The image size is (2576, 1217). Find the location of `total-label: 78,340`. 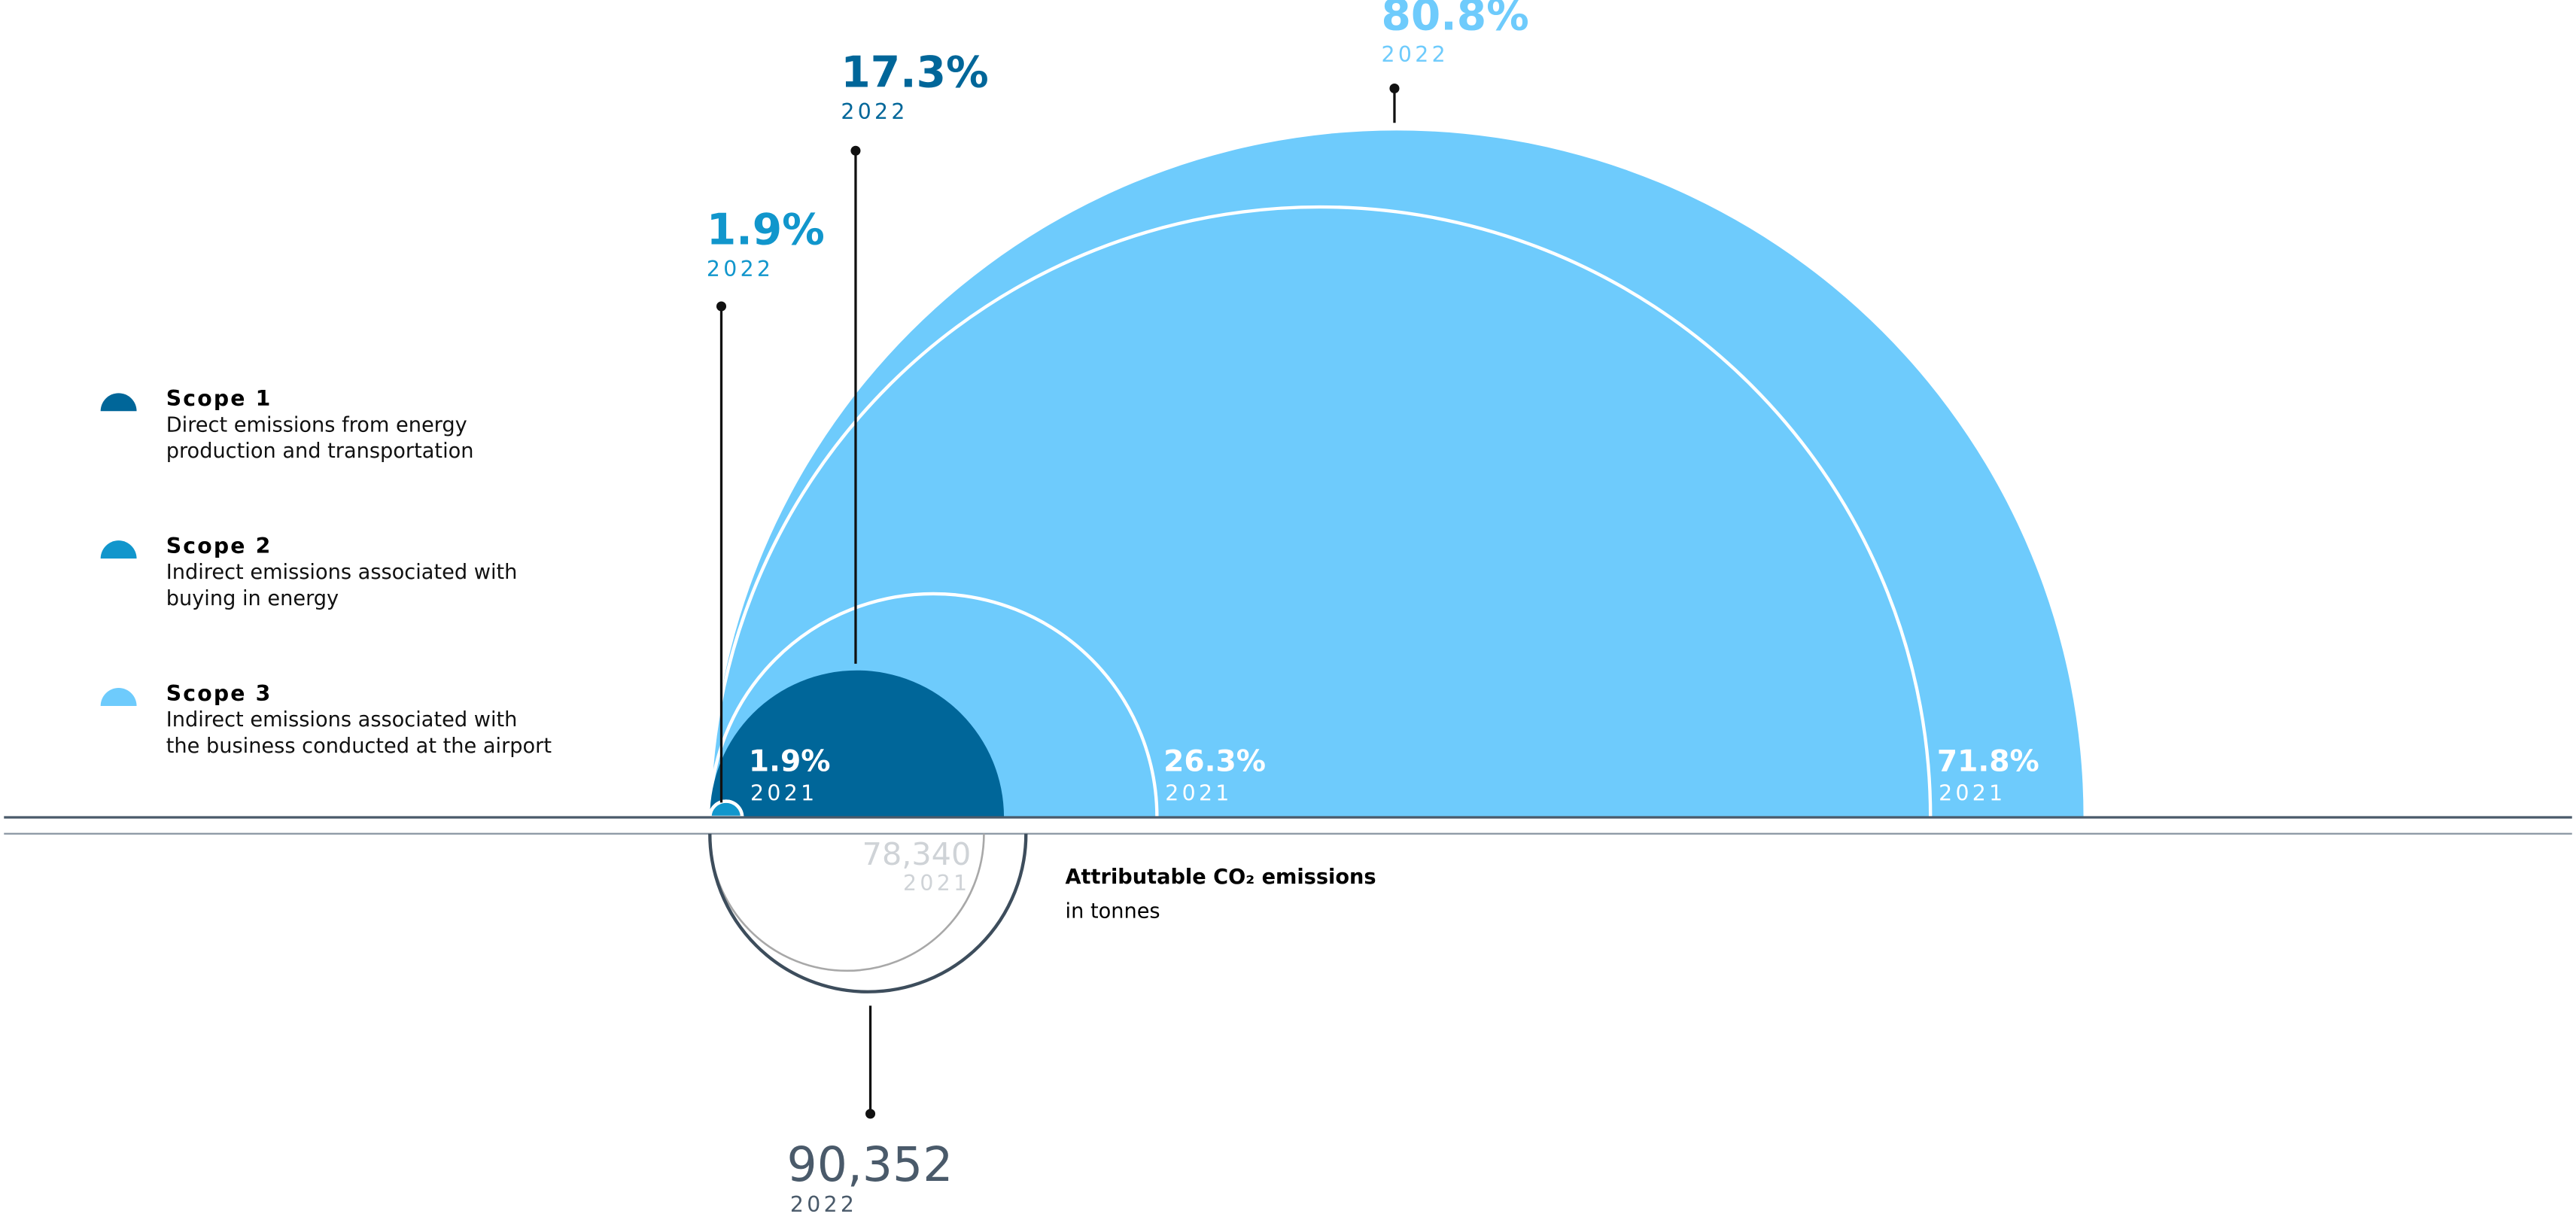

total-label: 78,340 is located at coordinates (917, 854).